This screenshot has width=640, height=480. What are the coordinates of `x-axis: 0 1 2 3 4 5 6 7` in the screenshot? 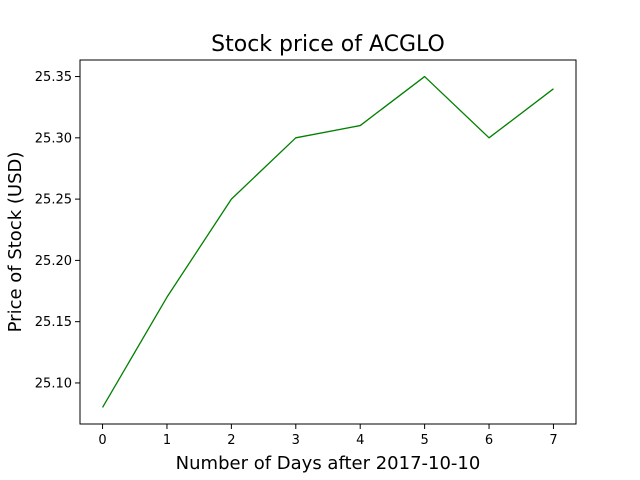 It's located at (328, 436).